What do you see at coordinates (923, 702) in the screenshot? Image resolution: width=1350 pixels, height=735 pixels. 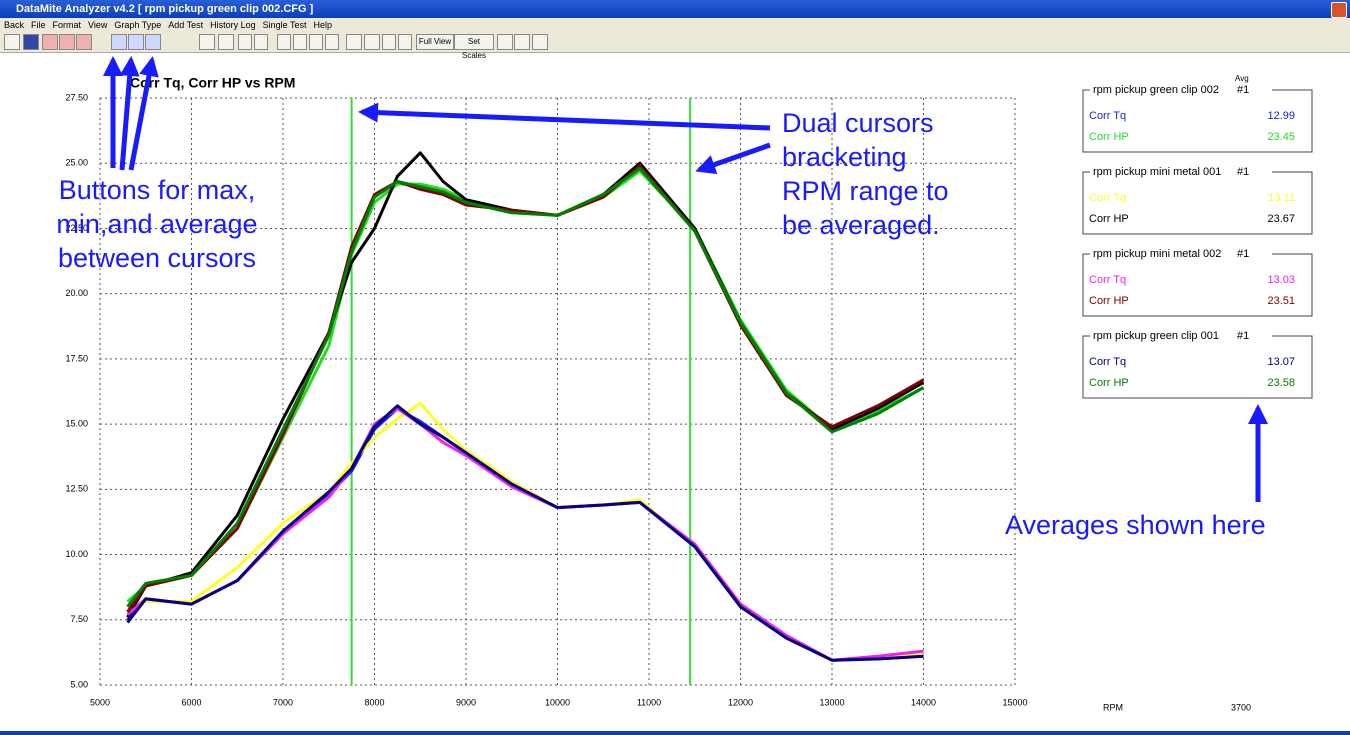 I see `x-tick-label: 14000` at bounding box center [923, 702].